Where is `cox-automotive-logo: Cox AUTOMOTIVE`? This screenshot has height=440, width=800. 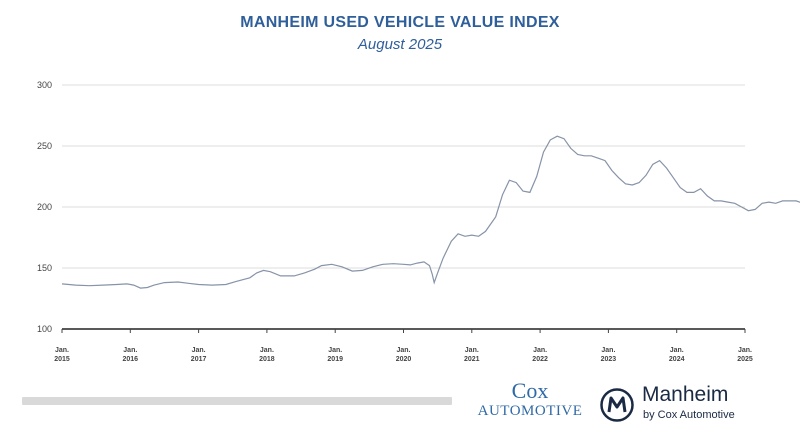
cox-automotive-logo: Cox AUTOMOTIVE is located at coordinates (530, 403).